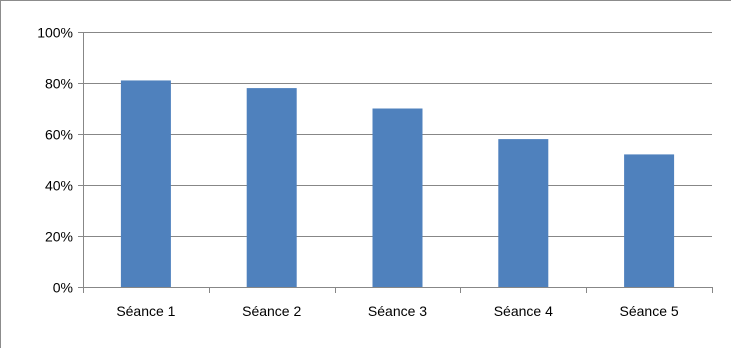 The image size is (731, 349). I want to click on y-tick-label: 0%, so click(63, 288).